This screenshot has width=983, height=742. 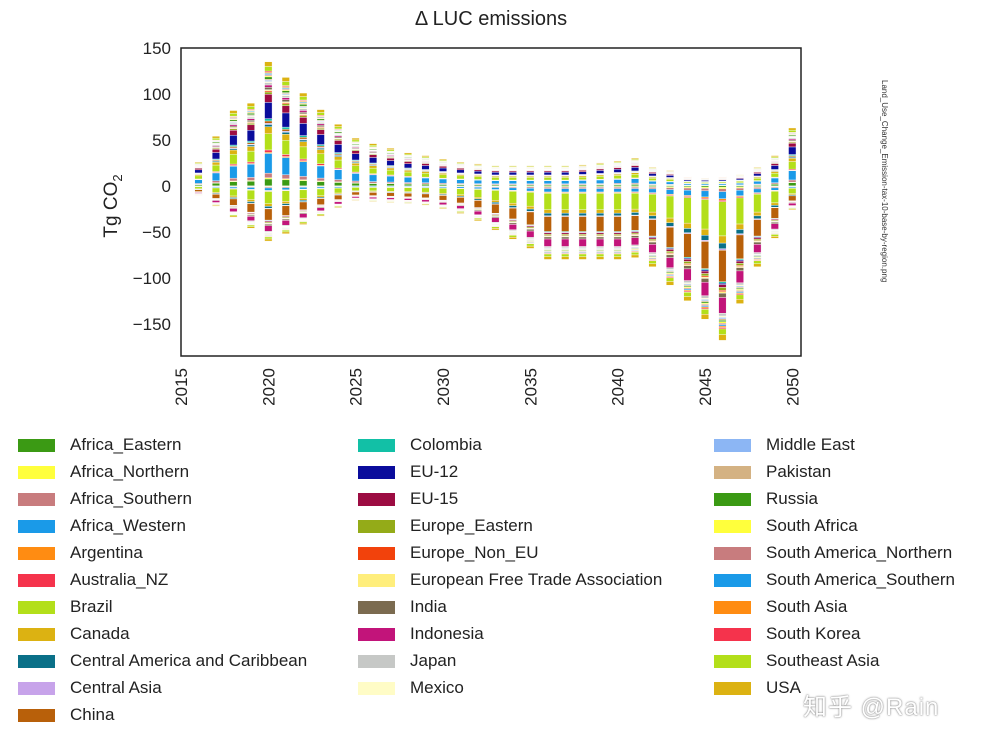 I want to click on x-tick-label: 2050, so click(x=792, y=387).